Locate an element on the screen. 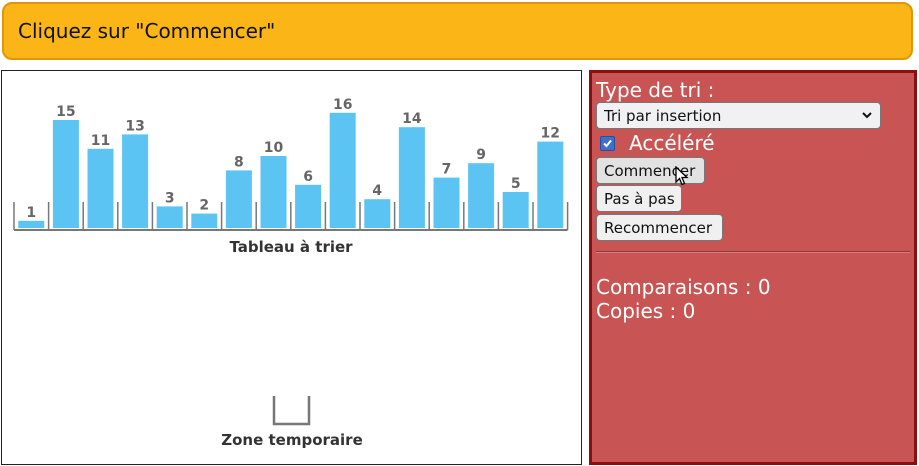 Image resolution: width=919 pixels, height=466 pixels. array-label: Tableau à trier is located at coordinates (291, 247).